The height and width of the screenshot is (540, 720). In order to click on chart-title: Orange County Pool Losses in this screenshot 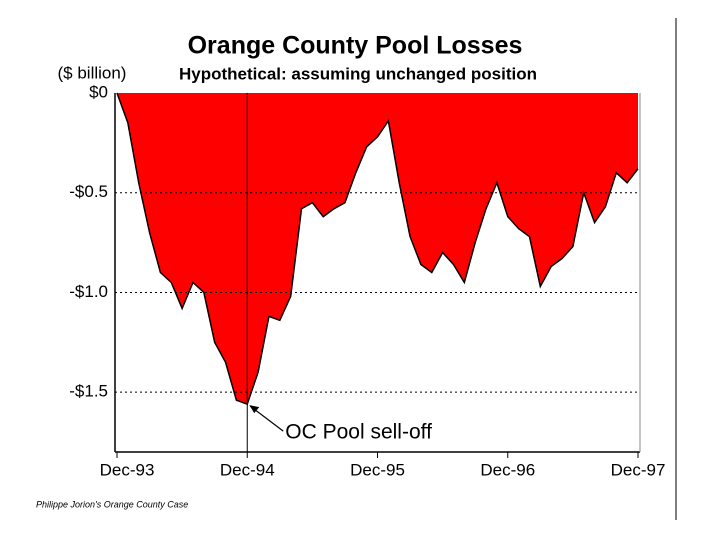, I will do `click(355, 46)`.